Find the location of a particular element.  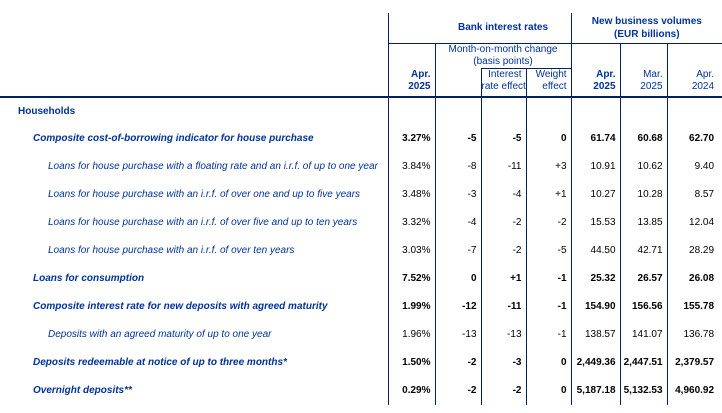

volume-apr-2024-column-header: Apr. 2024 is located at coordinates (694, 70).